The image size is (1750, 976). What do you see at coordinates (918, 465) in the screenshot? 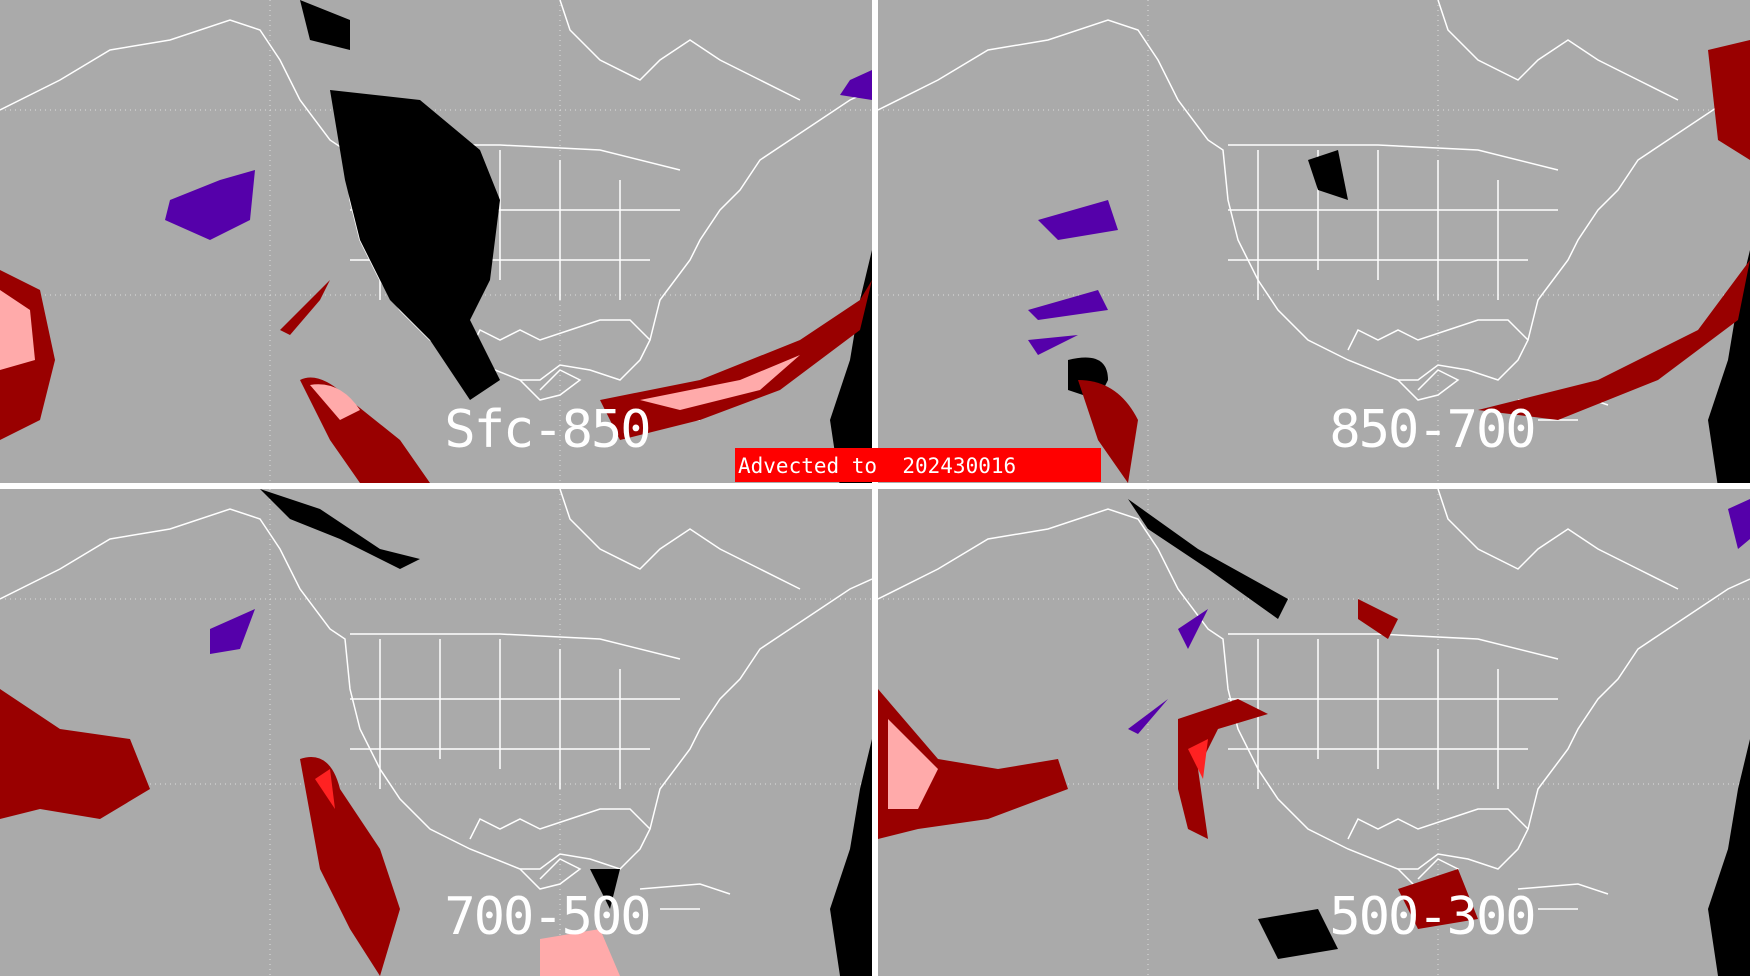
I see `advected-to-banner: Advected to 202430016` at bounding box center [918, 465].